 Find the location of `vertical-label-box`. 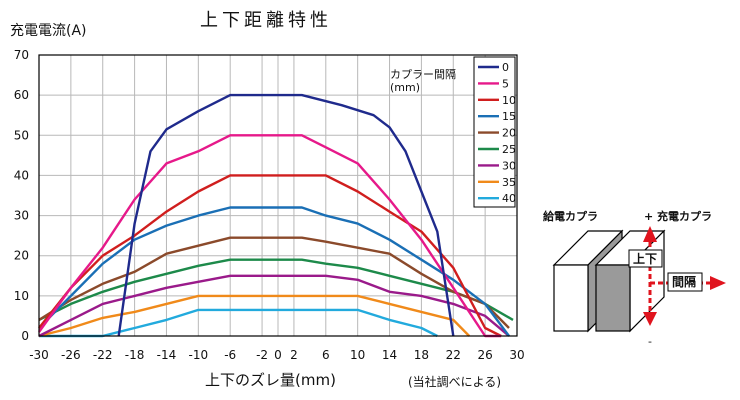

vertical-label-box is located at coordinates (645, 258).